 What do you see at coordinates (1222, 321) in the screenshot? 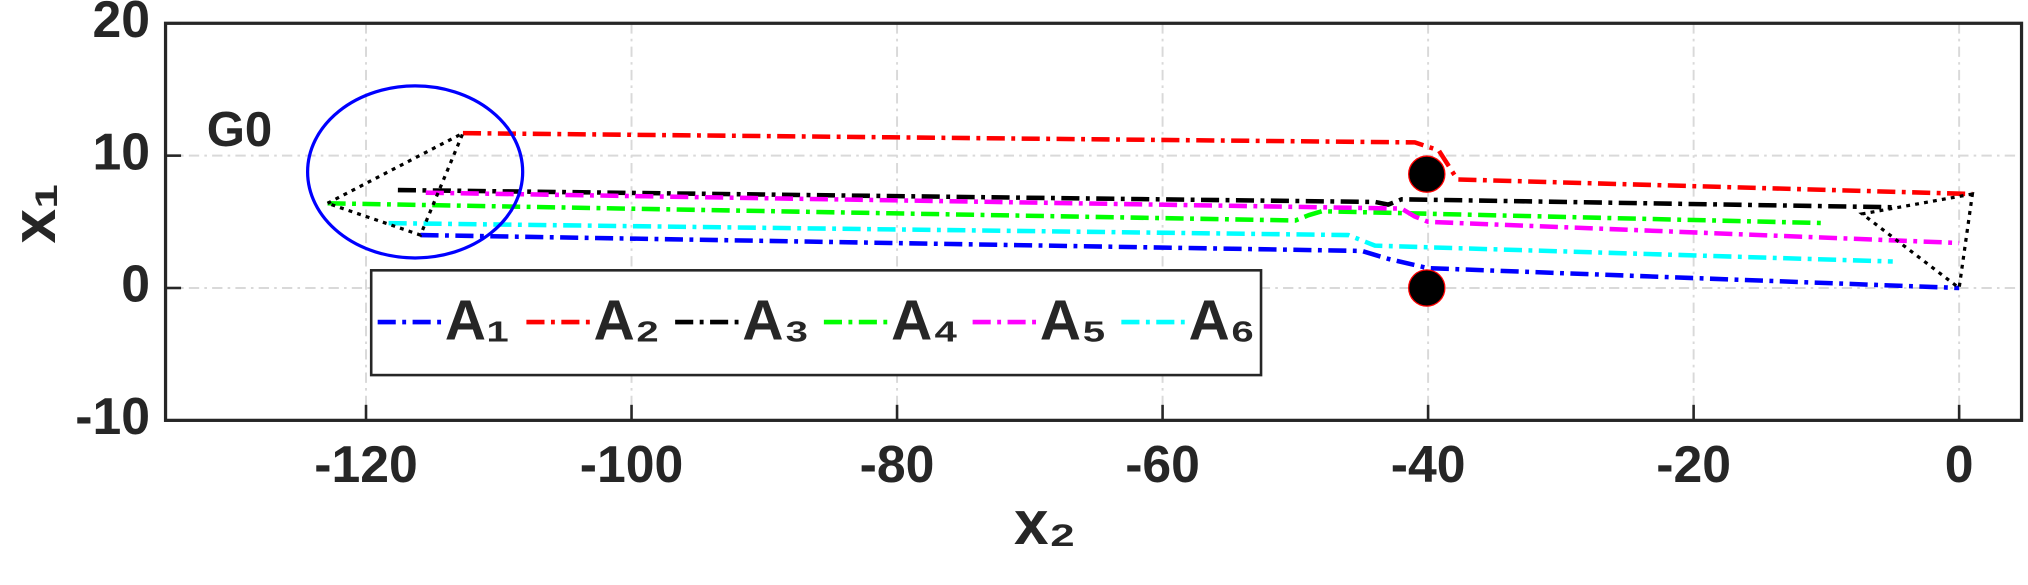
I see `legend-label: A₆` at bounding box center [1222, 321].